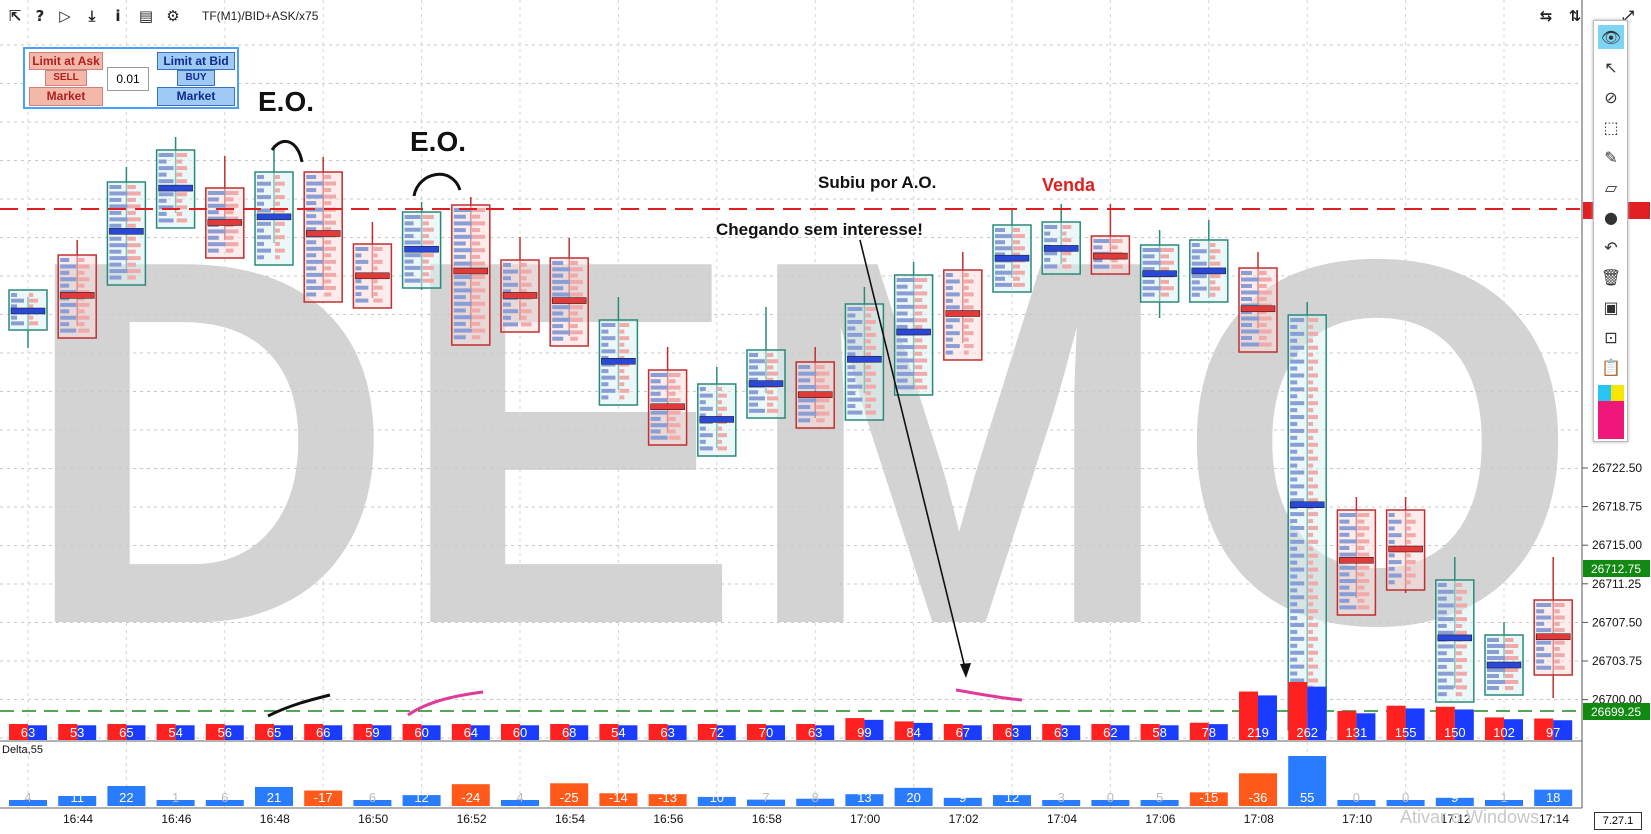  What do you see at coordinates (1611, 337) in the screenshot?
I see `camera-icon: ⊡` at bounding box center [1611, 337].